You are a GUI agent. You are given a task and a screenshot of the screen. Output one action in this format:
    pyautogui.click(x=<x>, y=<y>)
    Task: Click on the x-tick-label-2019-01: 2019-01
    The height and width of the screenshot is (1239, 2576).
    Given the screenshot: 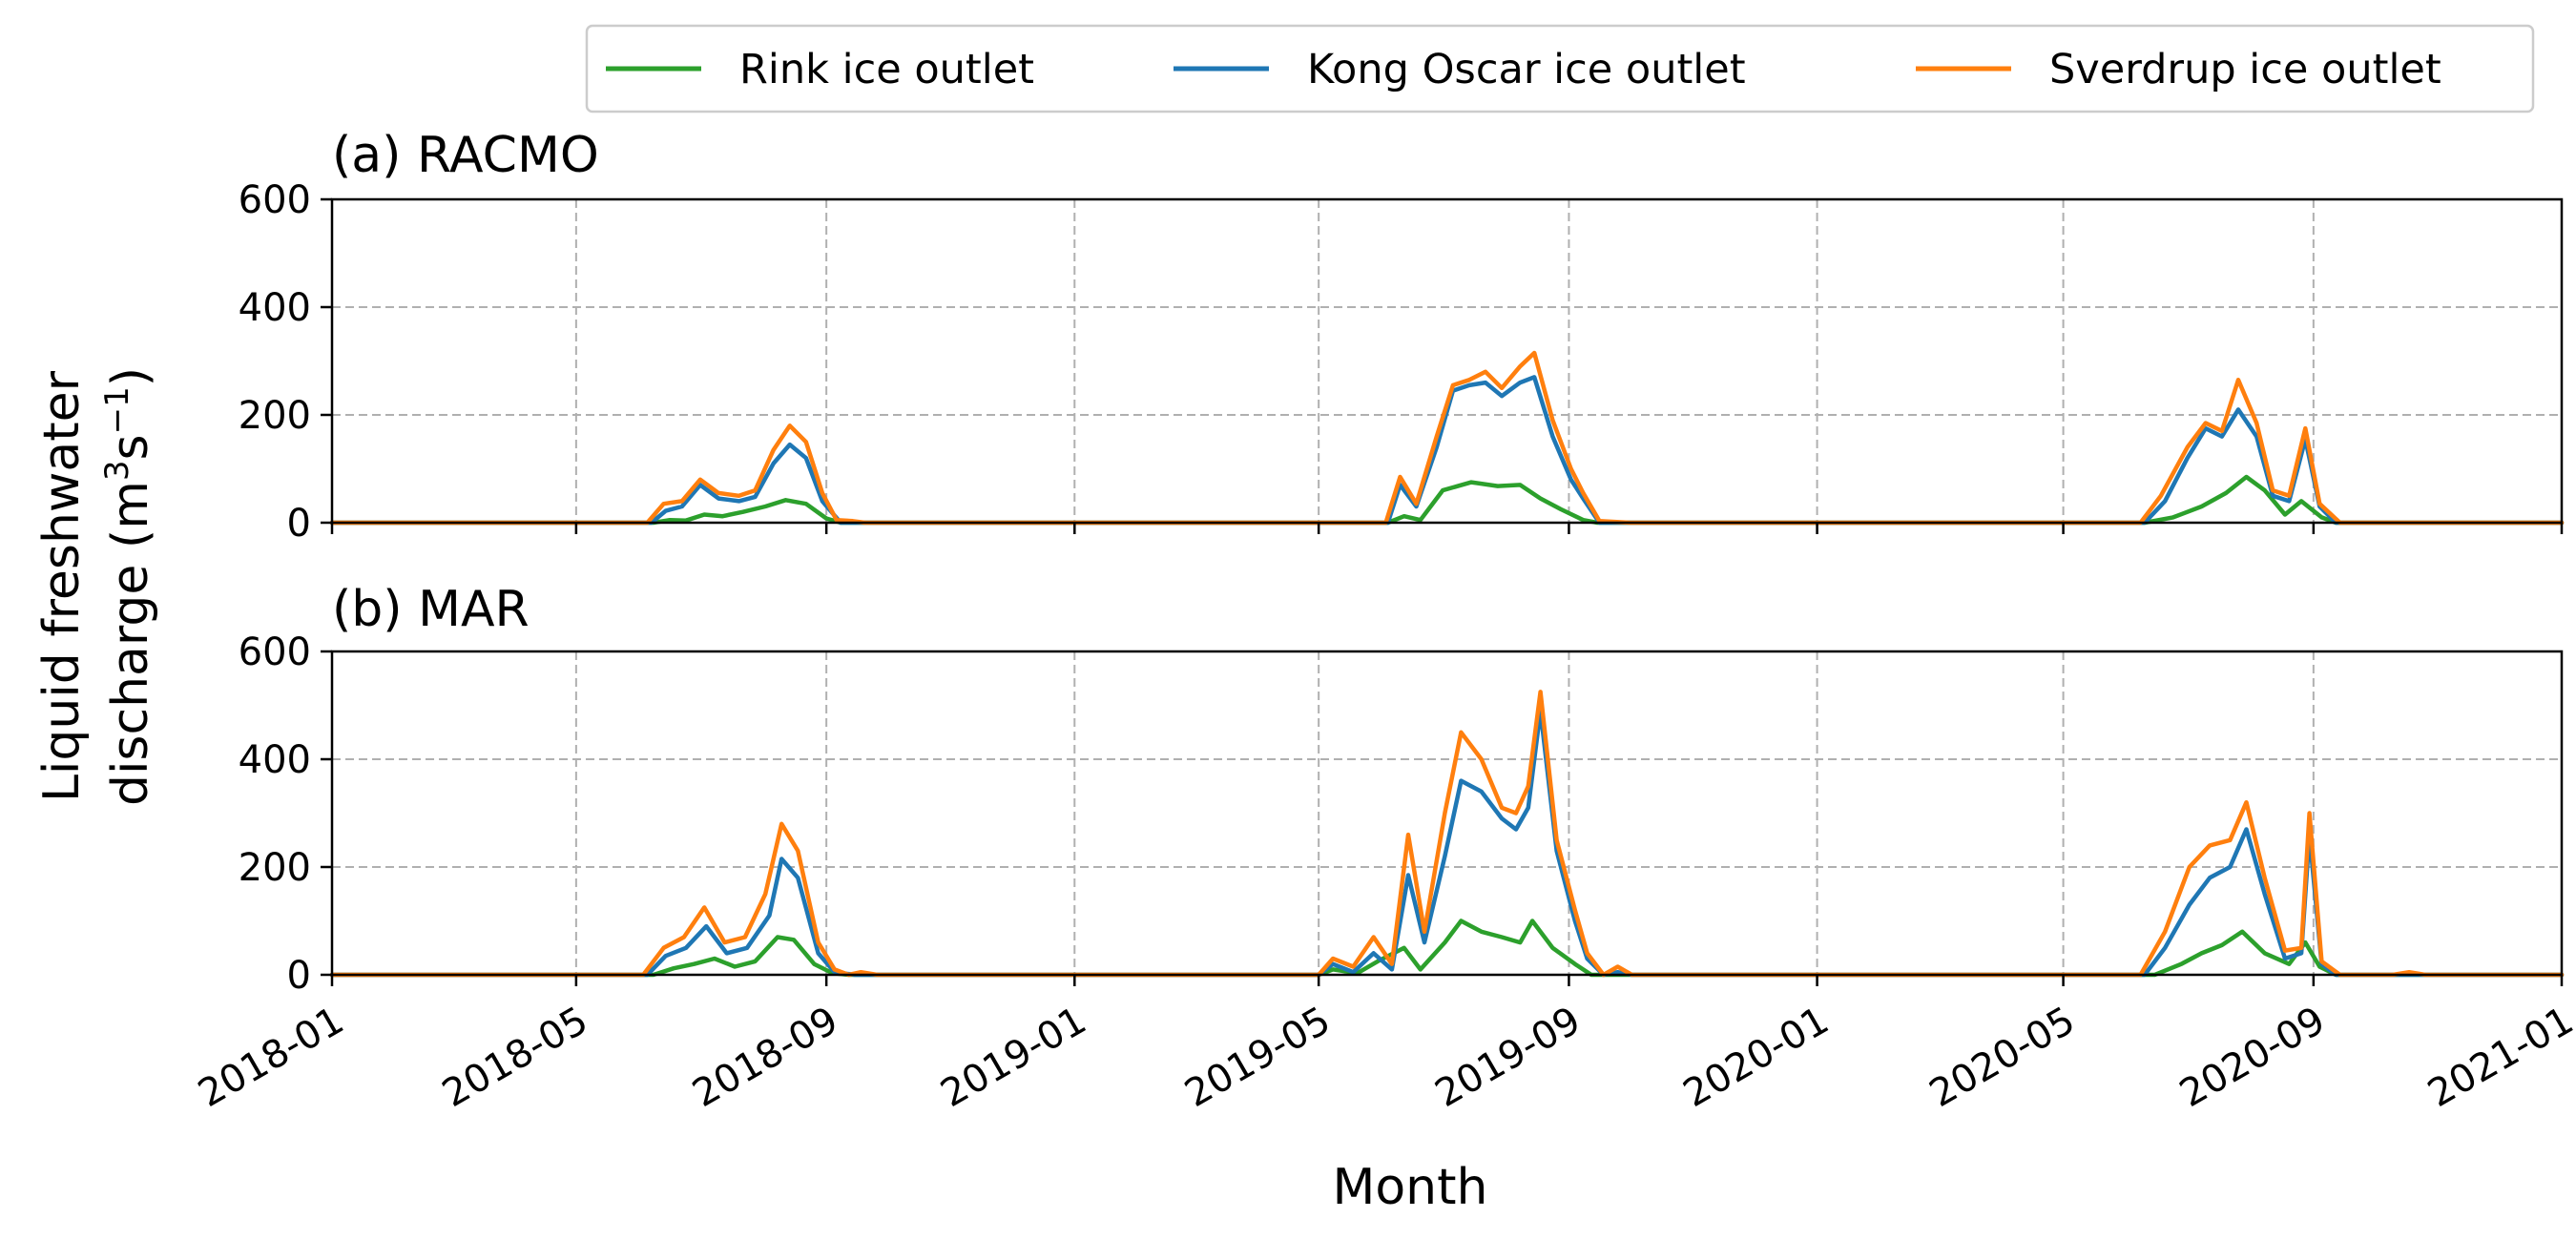 What is the action you would take?
    pyautogui.click(x=1014, y=1057)
    